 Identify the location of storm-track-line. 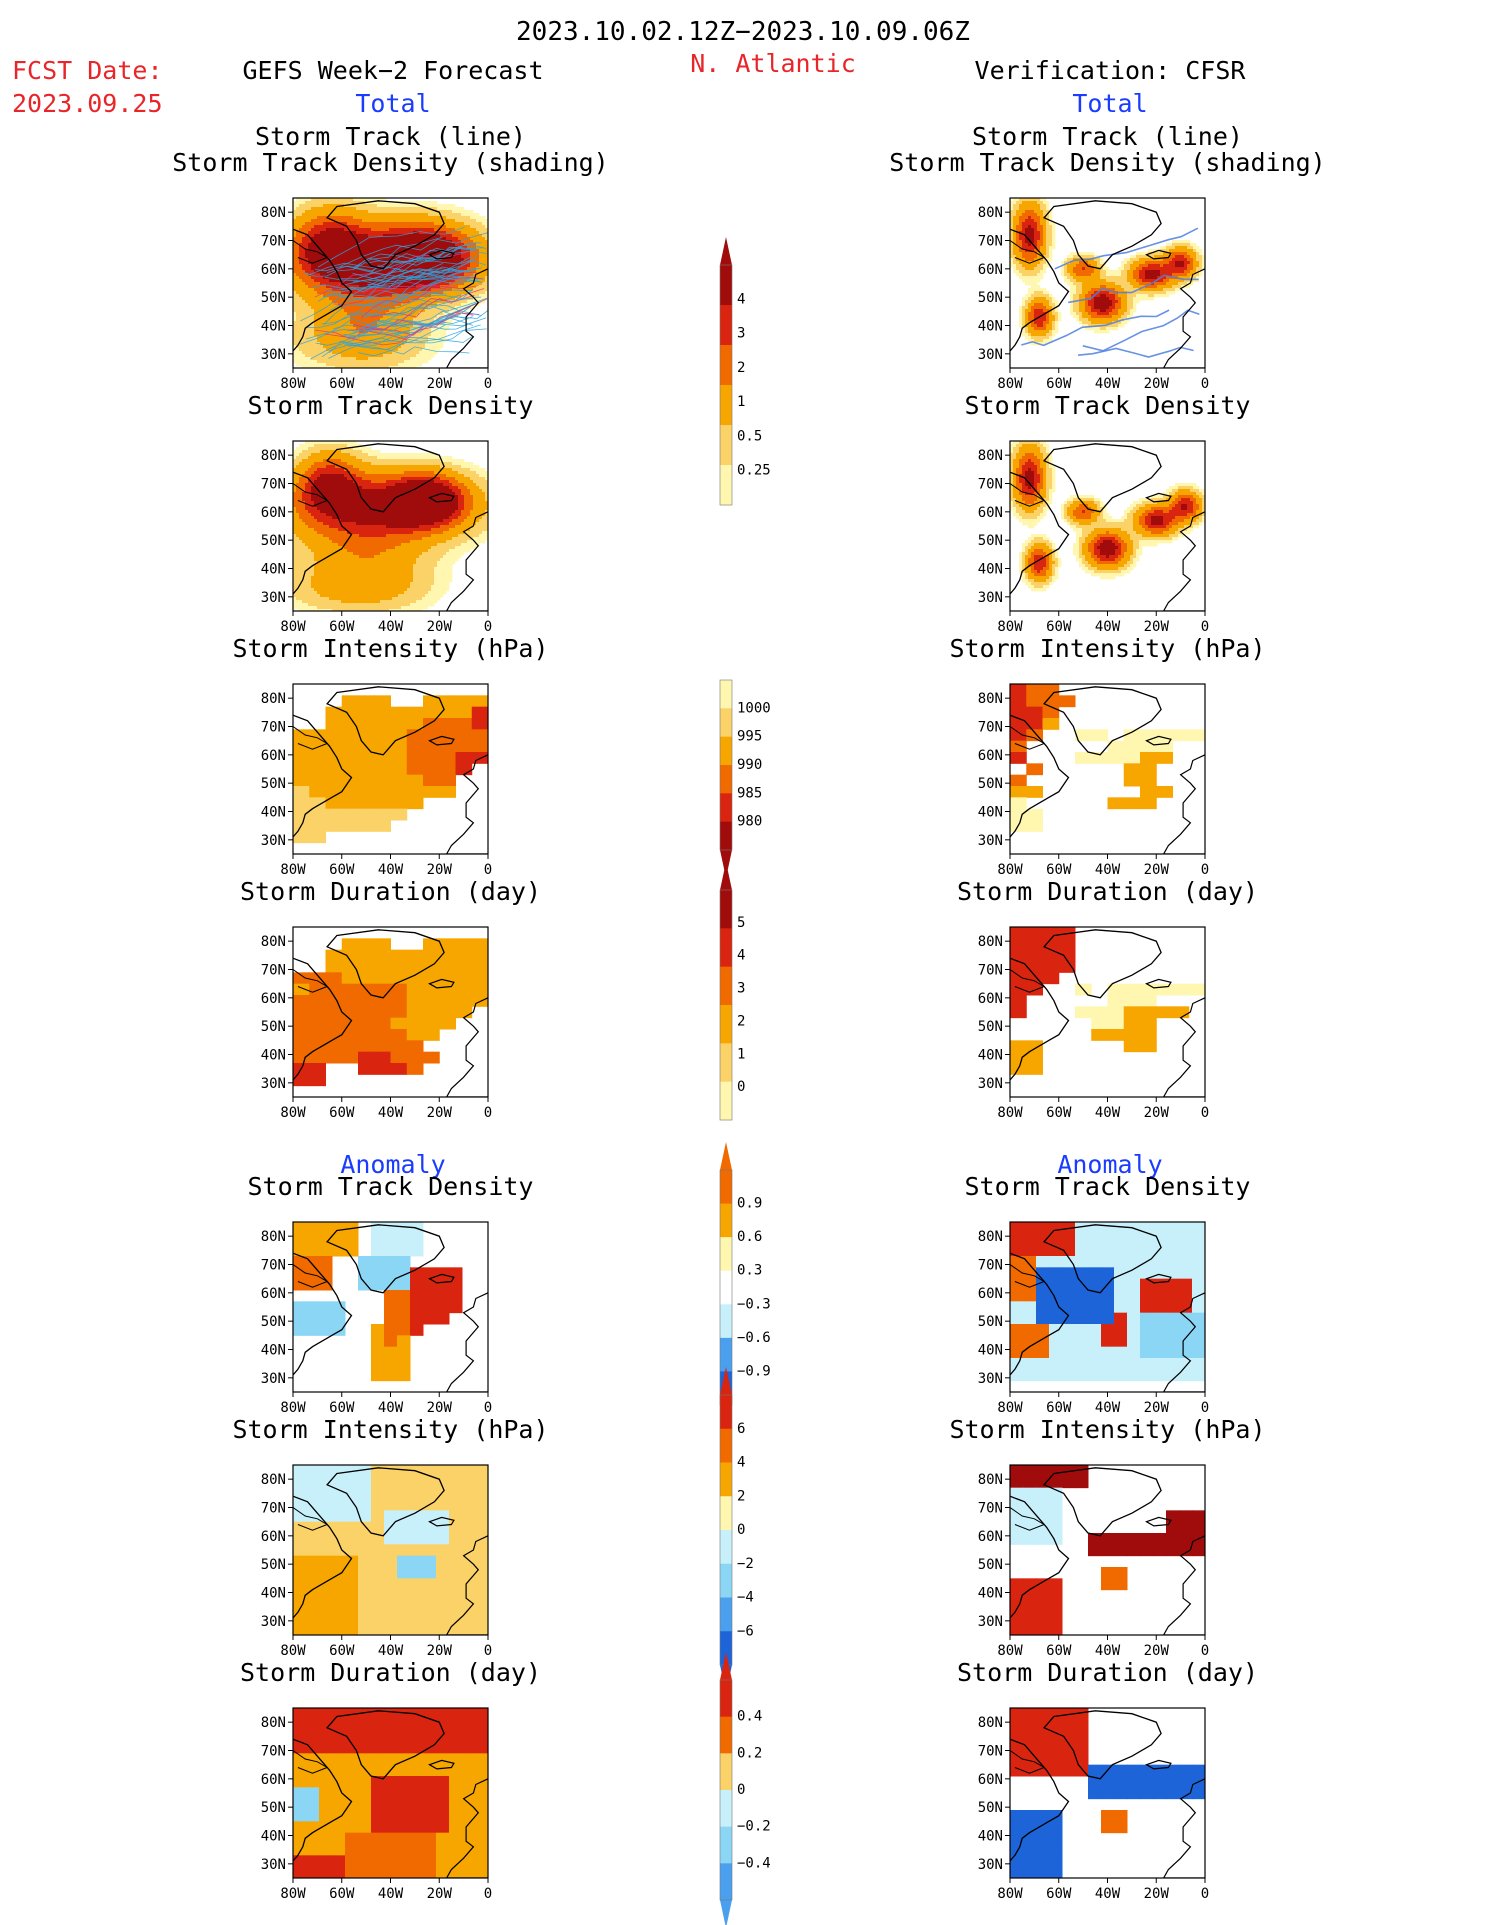
(387, 296).